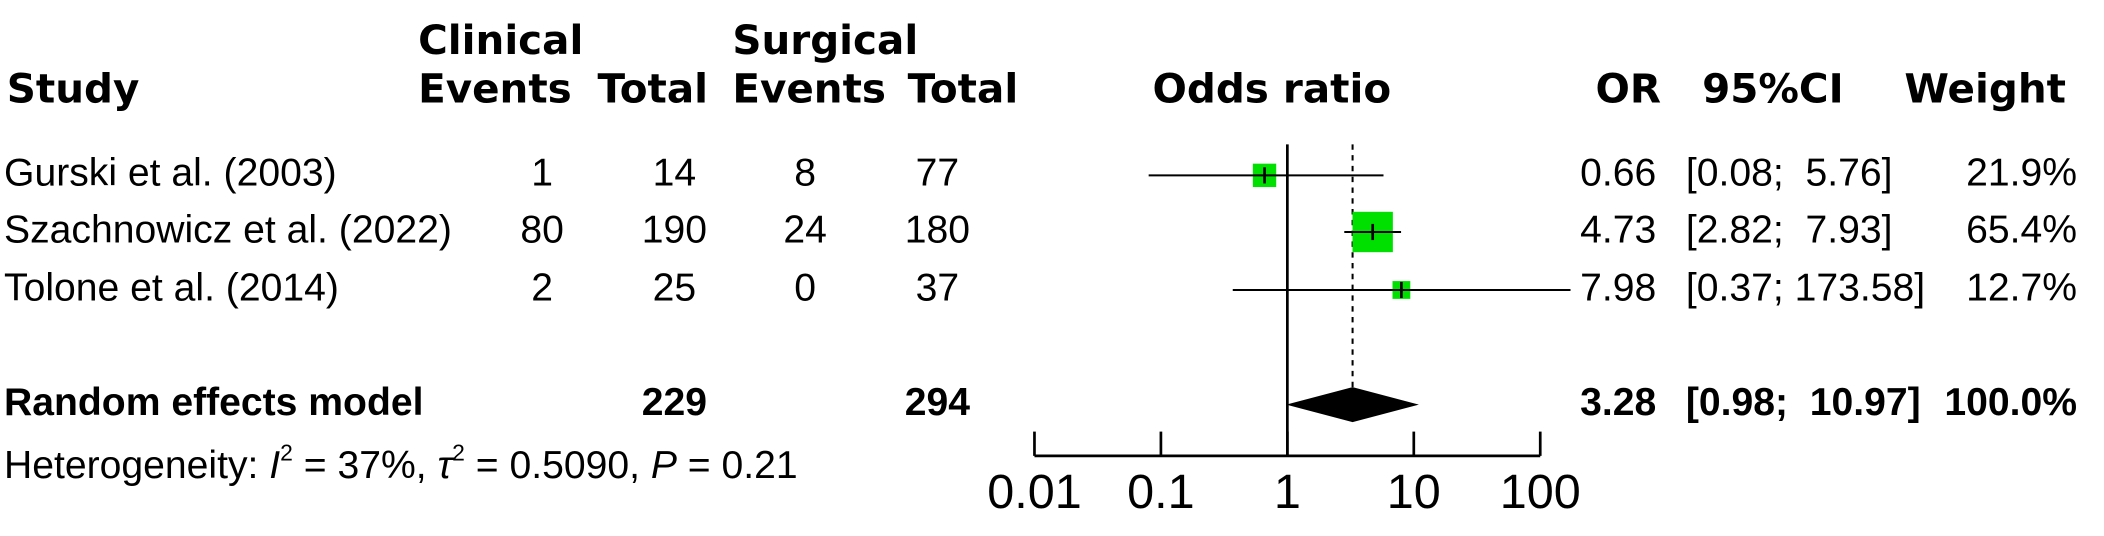 This screenshot has height=536, width=2104. What do you see at coordinates (2021, 229) in the screenshot?
I see `weight-value: 65.4%` at bounding box center [2021, 229].